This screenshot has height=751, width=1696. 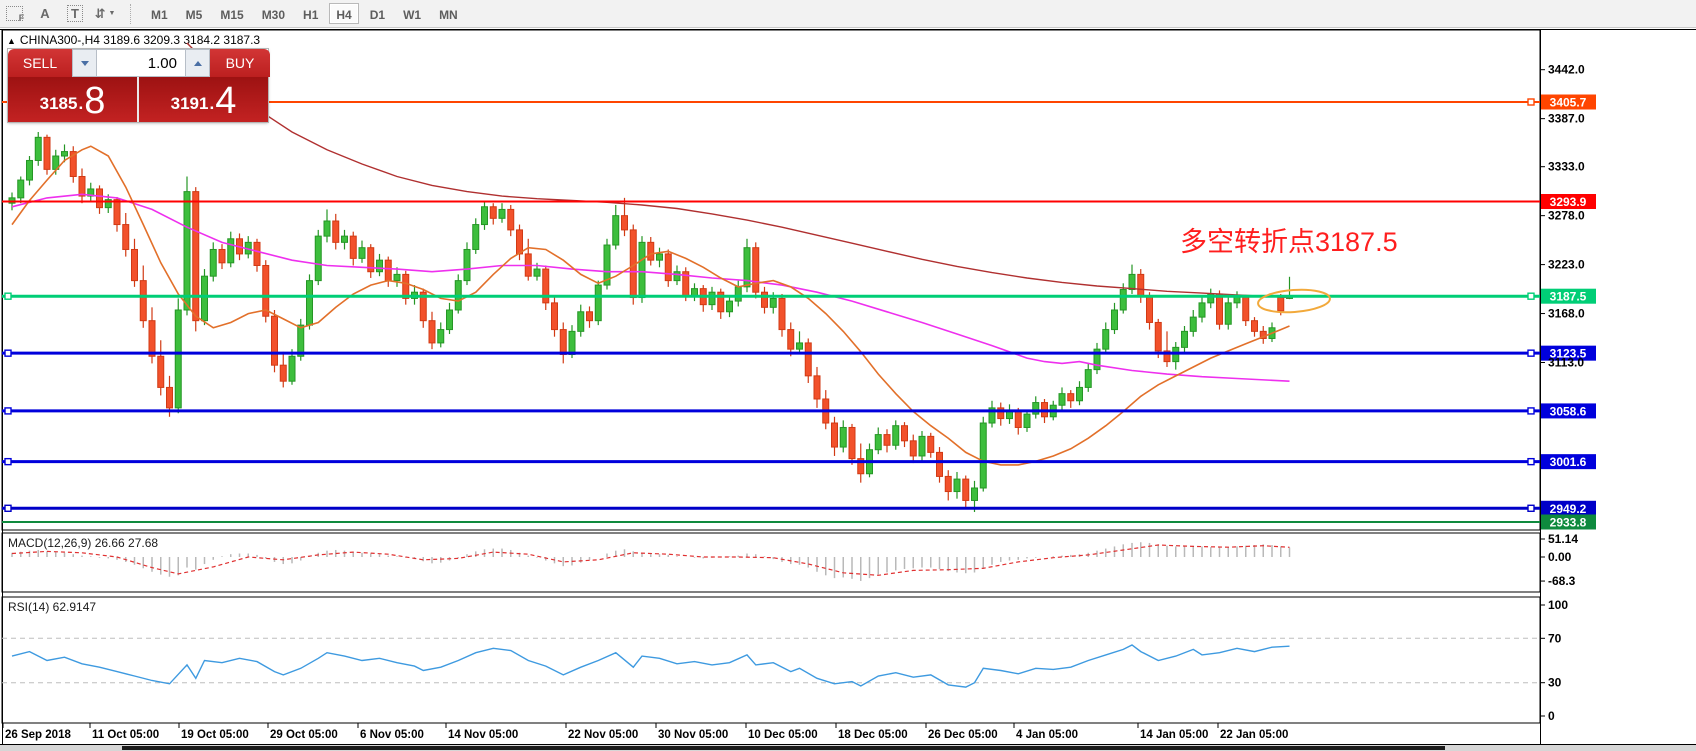 I want to click on macd-tick-label: -68.3, so click(x=1562, y=581).